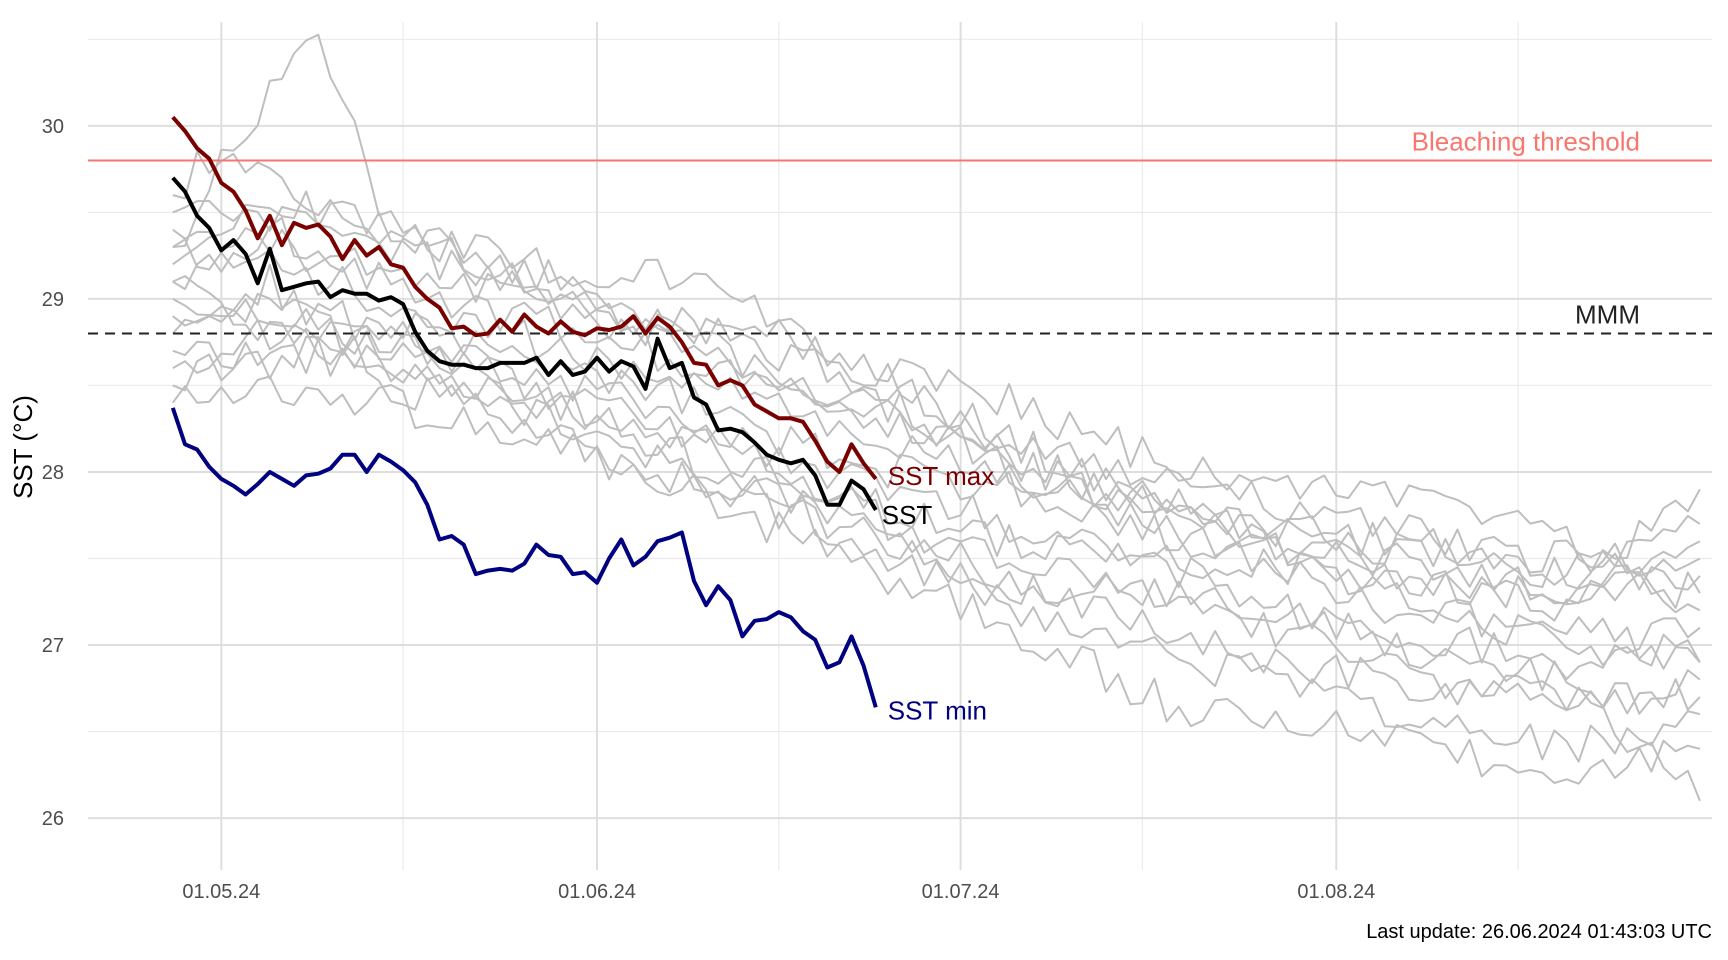 The image size is (1728, 960). I want to click on x-tick-label-1: 01.06.24, so click(597, 892).